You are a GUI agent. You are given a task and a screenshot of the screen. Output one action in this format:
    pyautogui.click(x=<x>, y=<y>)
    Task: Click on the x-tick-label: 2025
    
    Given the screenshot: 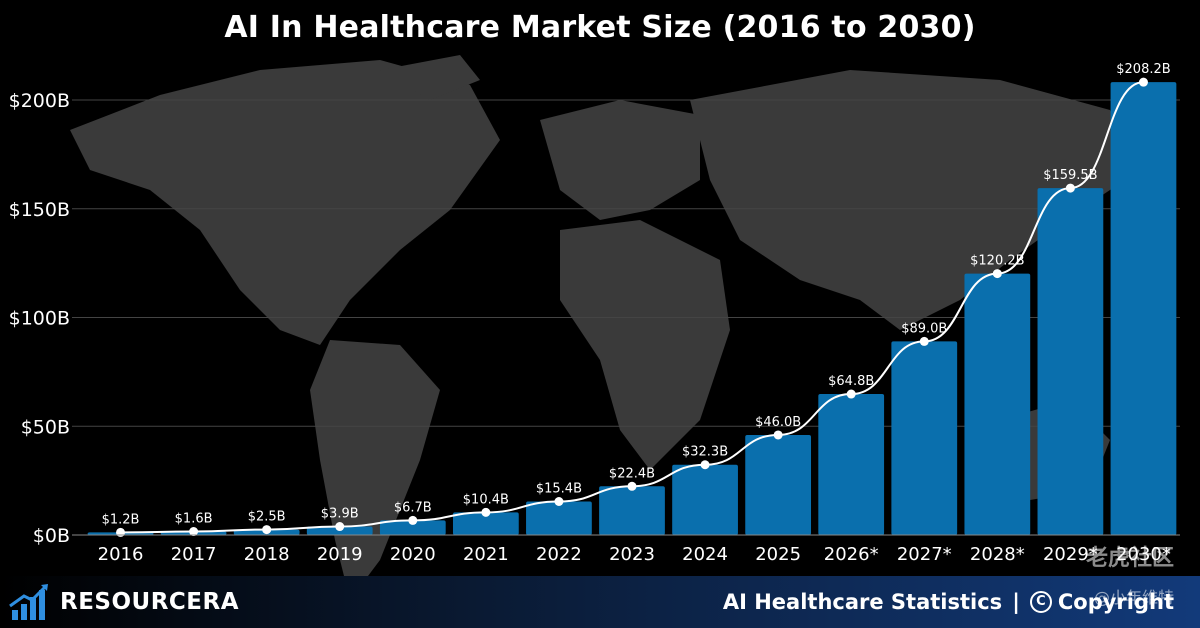 What is the action you would take?
    pyautogui.click(x=778, y=554)
    